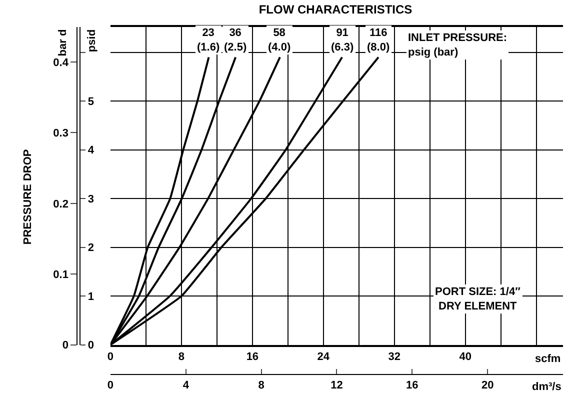 The image size is (576, 403). I want to click on x-tick-label: 16, so click(252, 357).